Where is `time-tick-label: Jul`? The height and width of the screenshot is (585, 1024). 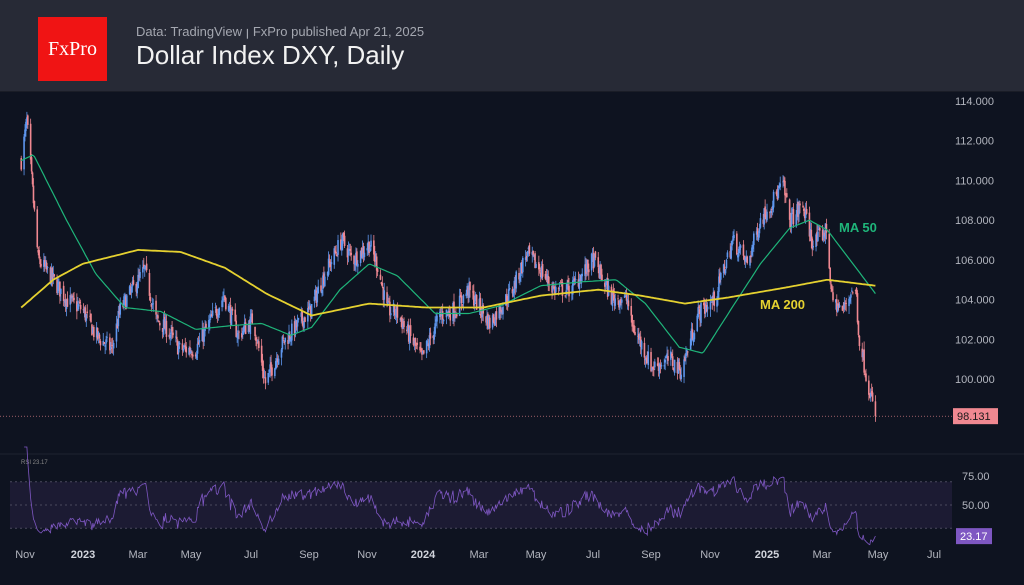
time-tick-label: Jul is located at coordinates (593, 555).